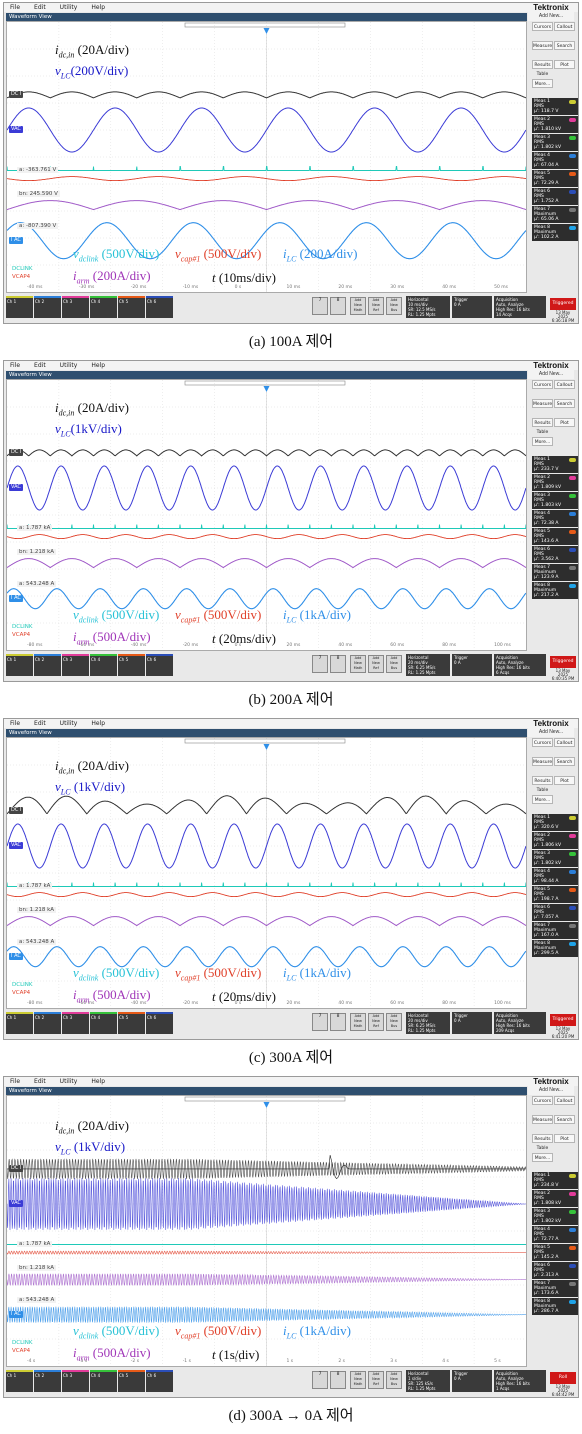 The height and width of the screenshot is (1434, 582). What do you see at coordinates (555, 160) in the screenshot?
I see `measurement-badge: Meas 4 RMS μ': 67.04 A` at bounding box center [555, 160].